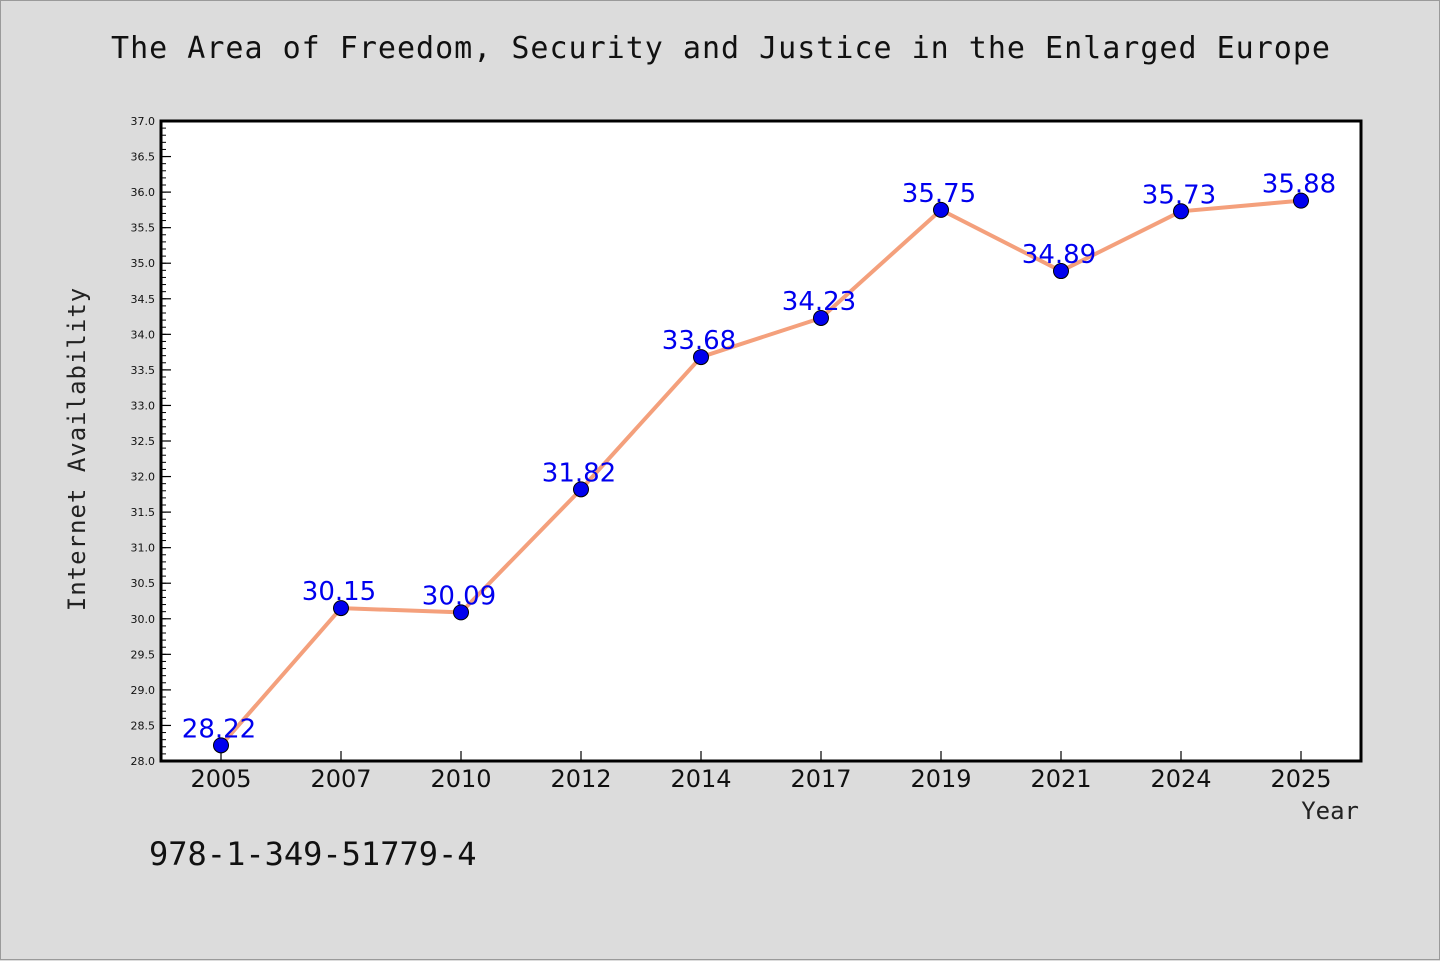 The image size is (1440, 961). What do you see at coordinates (340, 779) in the screenshot?
I see `x-tick-label: 2007` at bounding box center [340, 779].